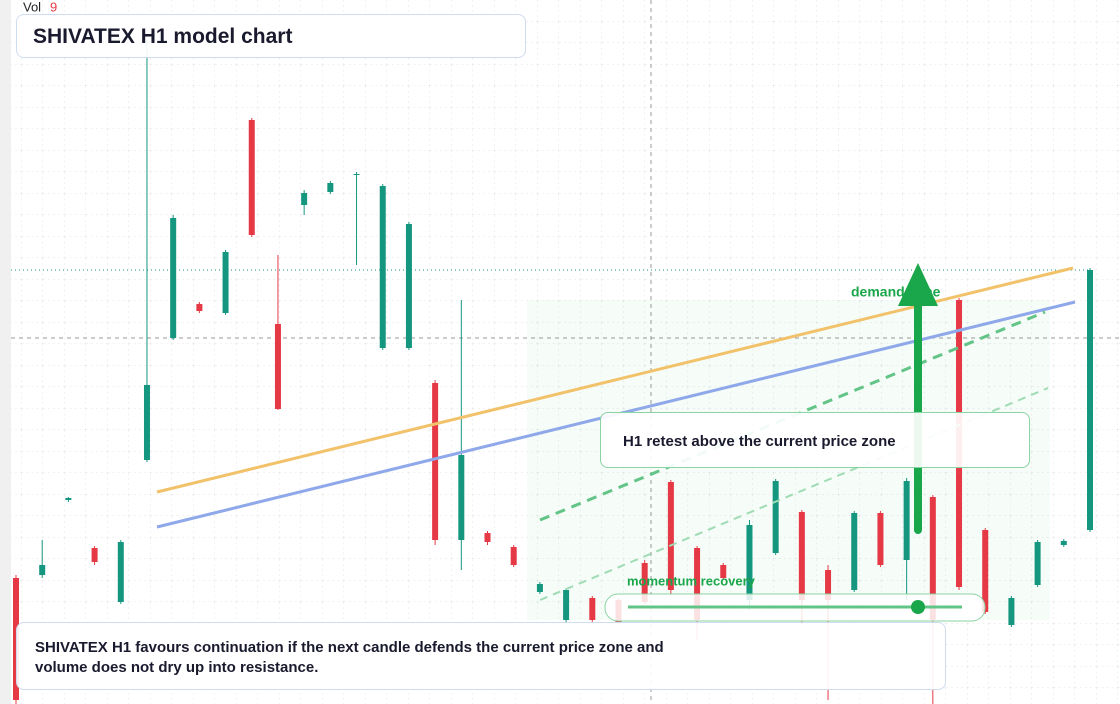  What do you see at coordinates (794, 494) in the screenshot?
I see `trend-line` at bounding box center [794, 494].